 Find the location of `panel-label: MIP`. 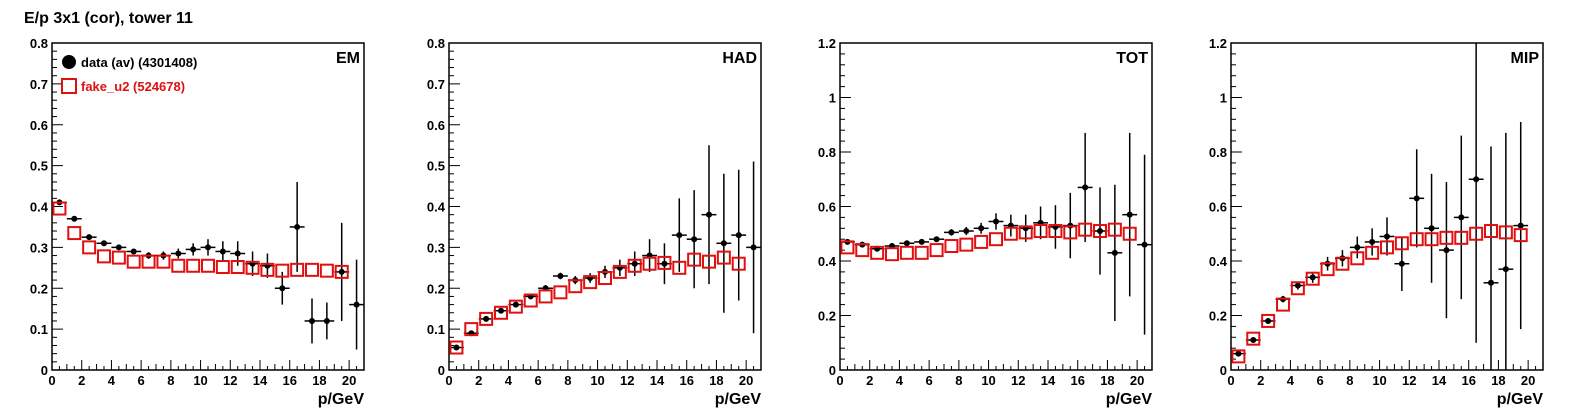

panel-label: MIP is located at coordinates (1525, 58).